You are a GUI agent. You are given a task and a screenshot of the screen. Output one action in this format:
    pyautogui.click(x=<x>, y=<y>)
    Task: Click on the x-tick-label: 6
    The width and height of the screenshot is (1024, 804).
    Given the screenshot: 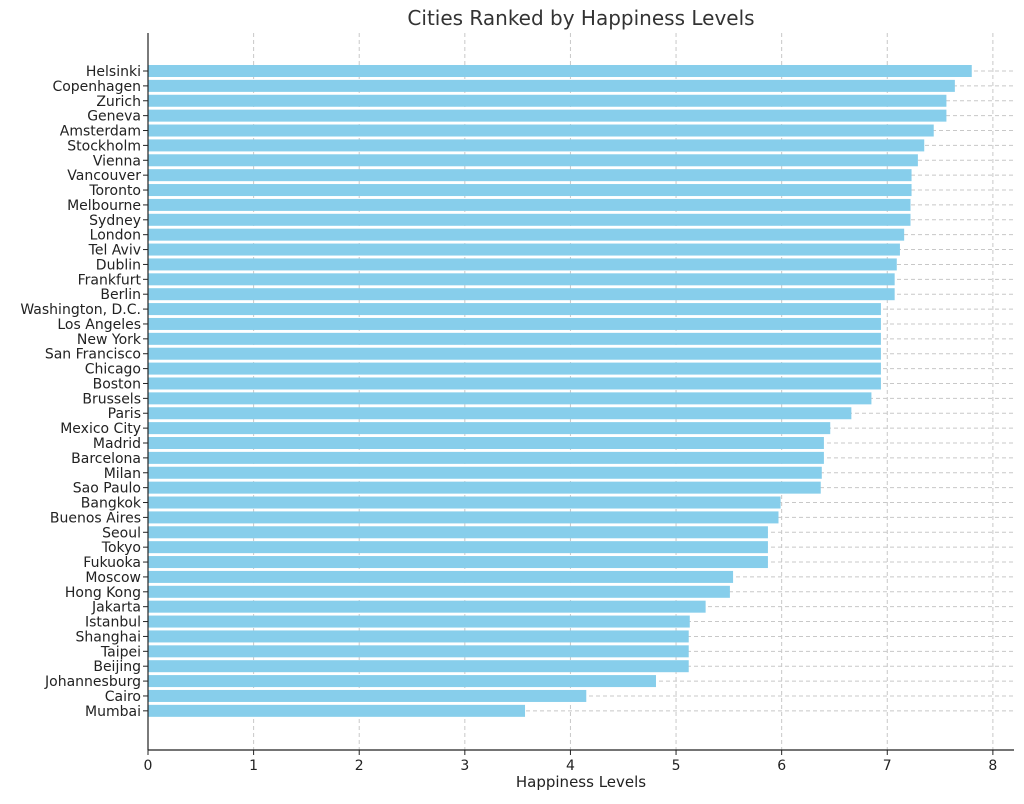 What is the action you would take?
    pyautogui.click(x=781, y=766)
    